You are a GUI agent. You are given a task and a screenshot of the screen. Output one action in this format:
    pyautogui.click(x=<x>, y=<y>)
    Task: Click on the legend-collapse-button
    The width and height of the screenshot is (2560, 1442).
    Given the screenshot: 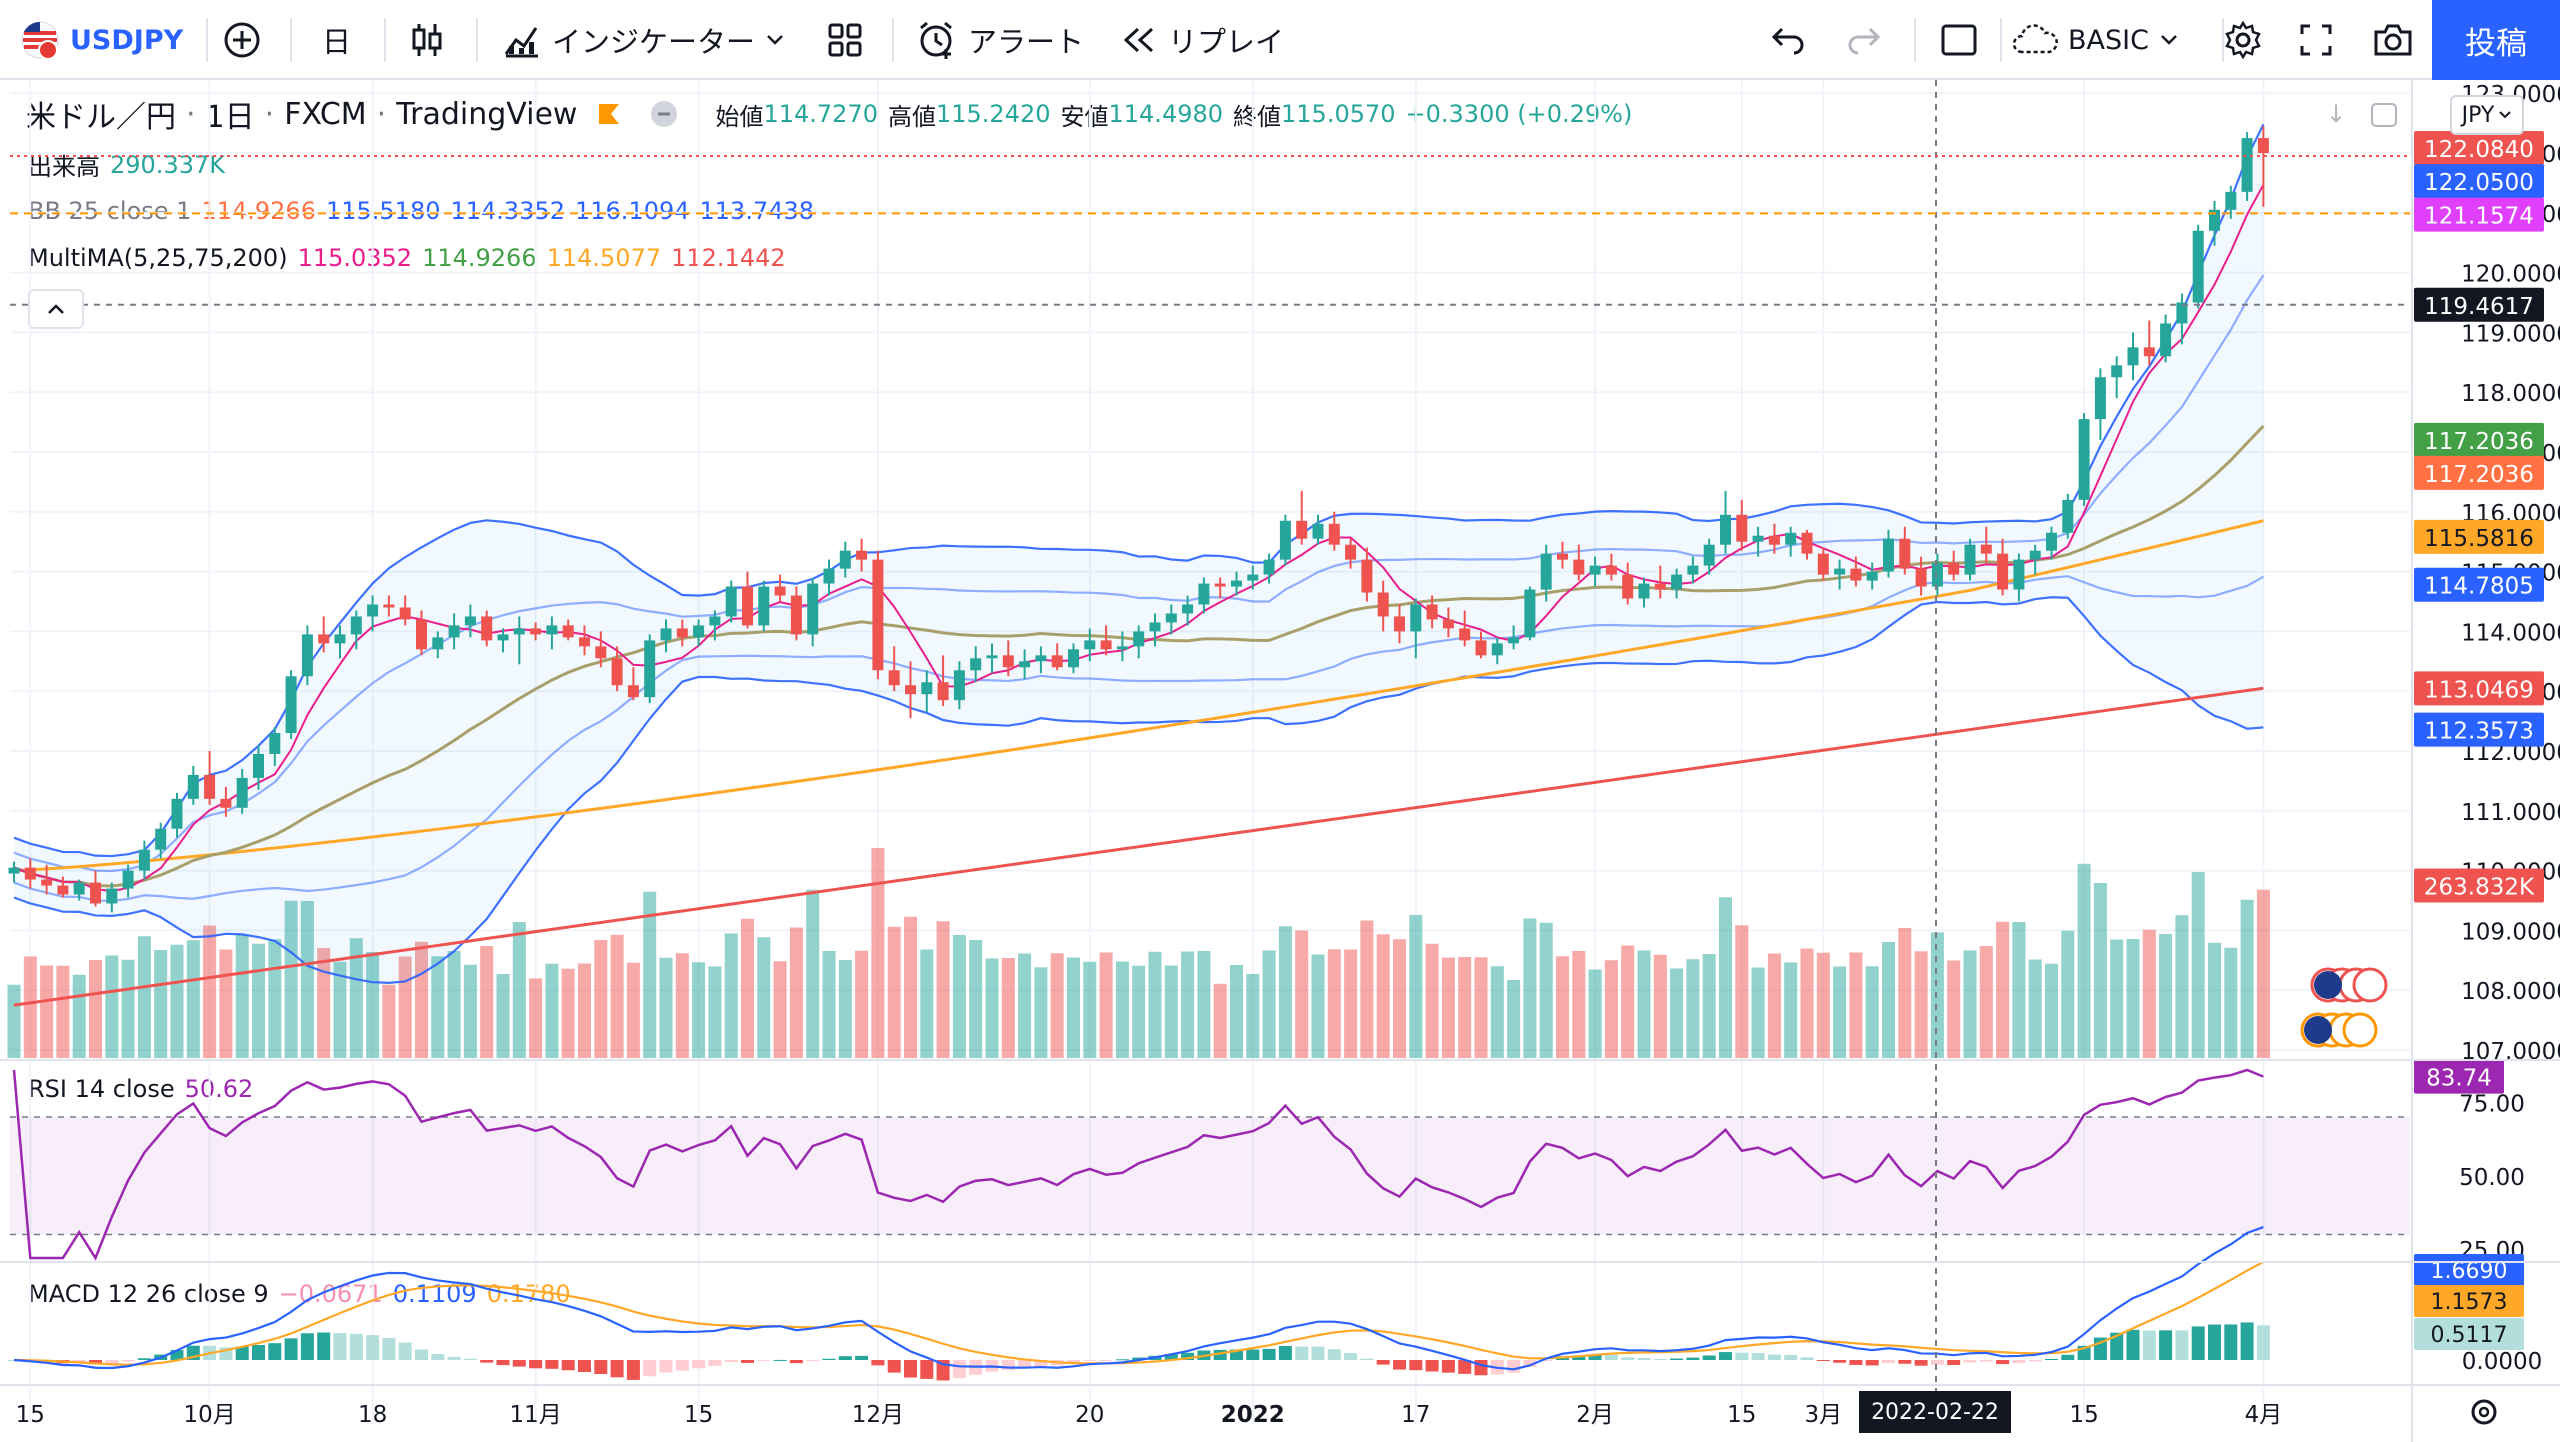 What is the action you would take?
    pyautogui.click(x=56, y=309)
    